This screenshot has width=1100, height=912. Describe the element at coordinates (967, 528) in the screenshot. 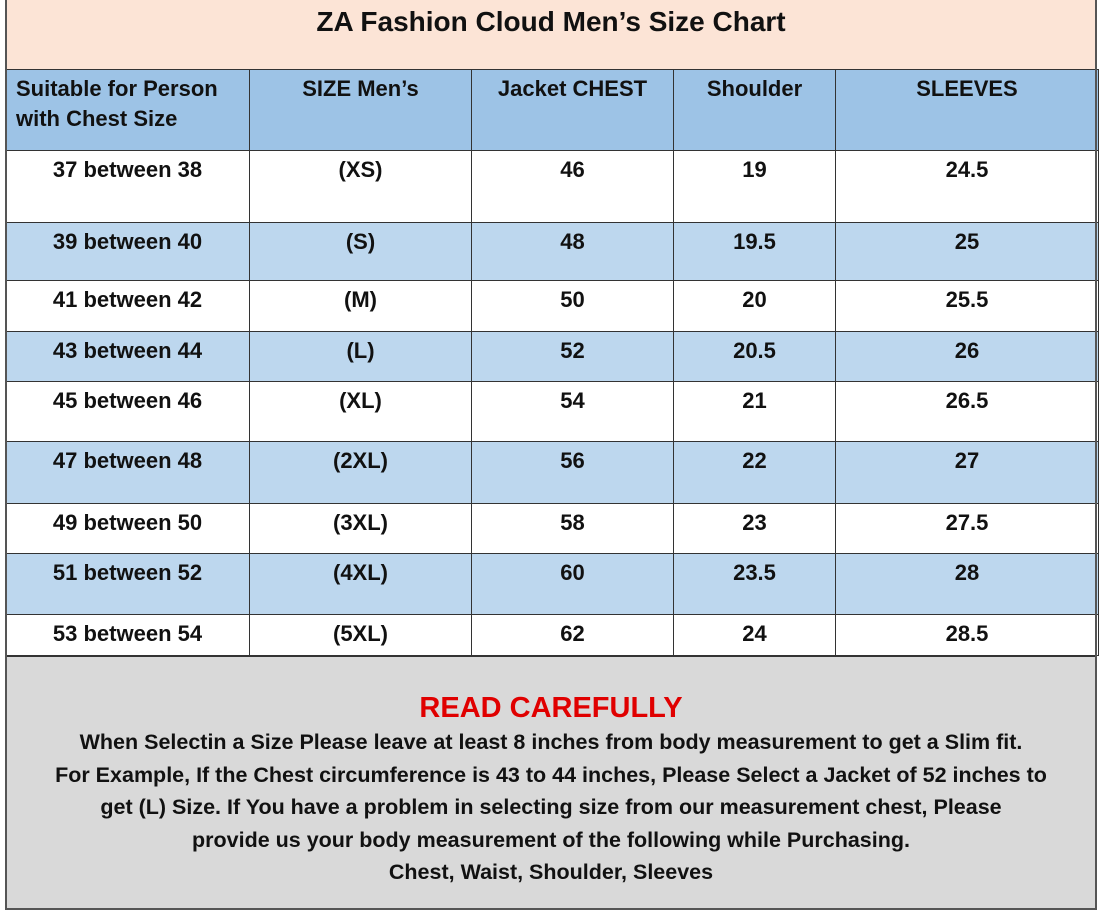

I see `sleeves-cell: 27.5` at that location.